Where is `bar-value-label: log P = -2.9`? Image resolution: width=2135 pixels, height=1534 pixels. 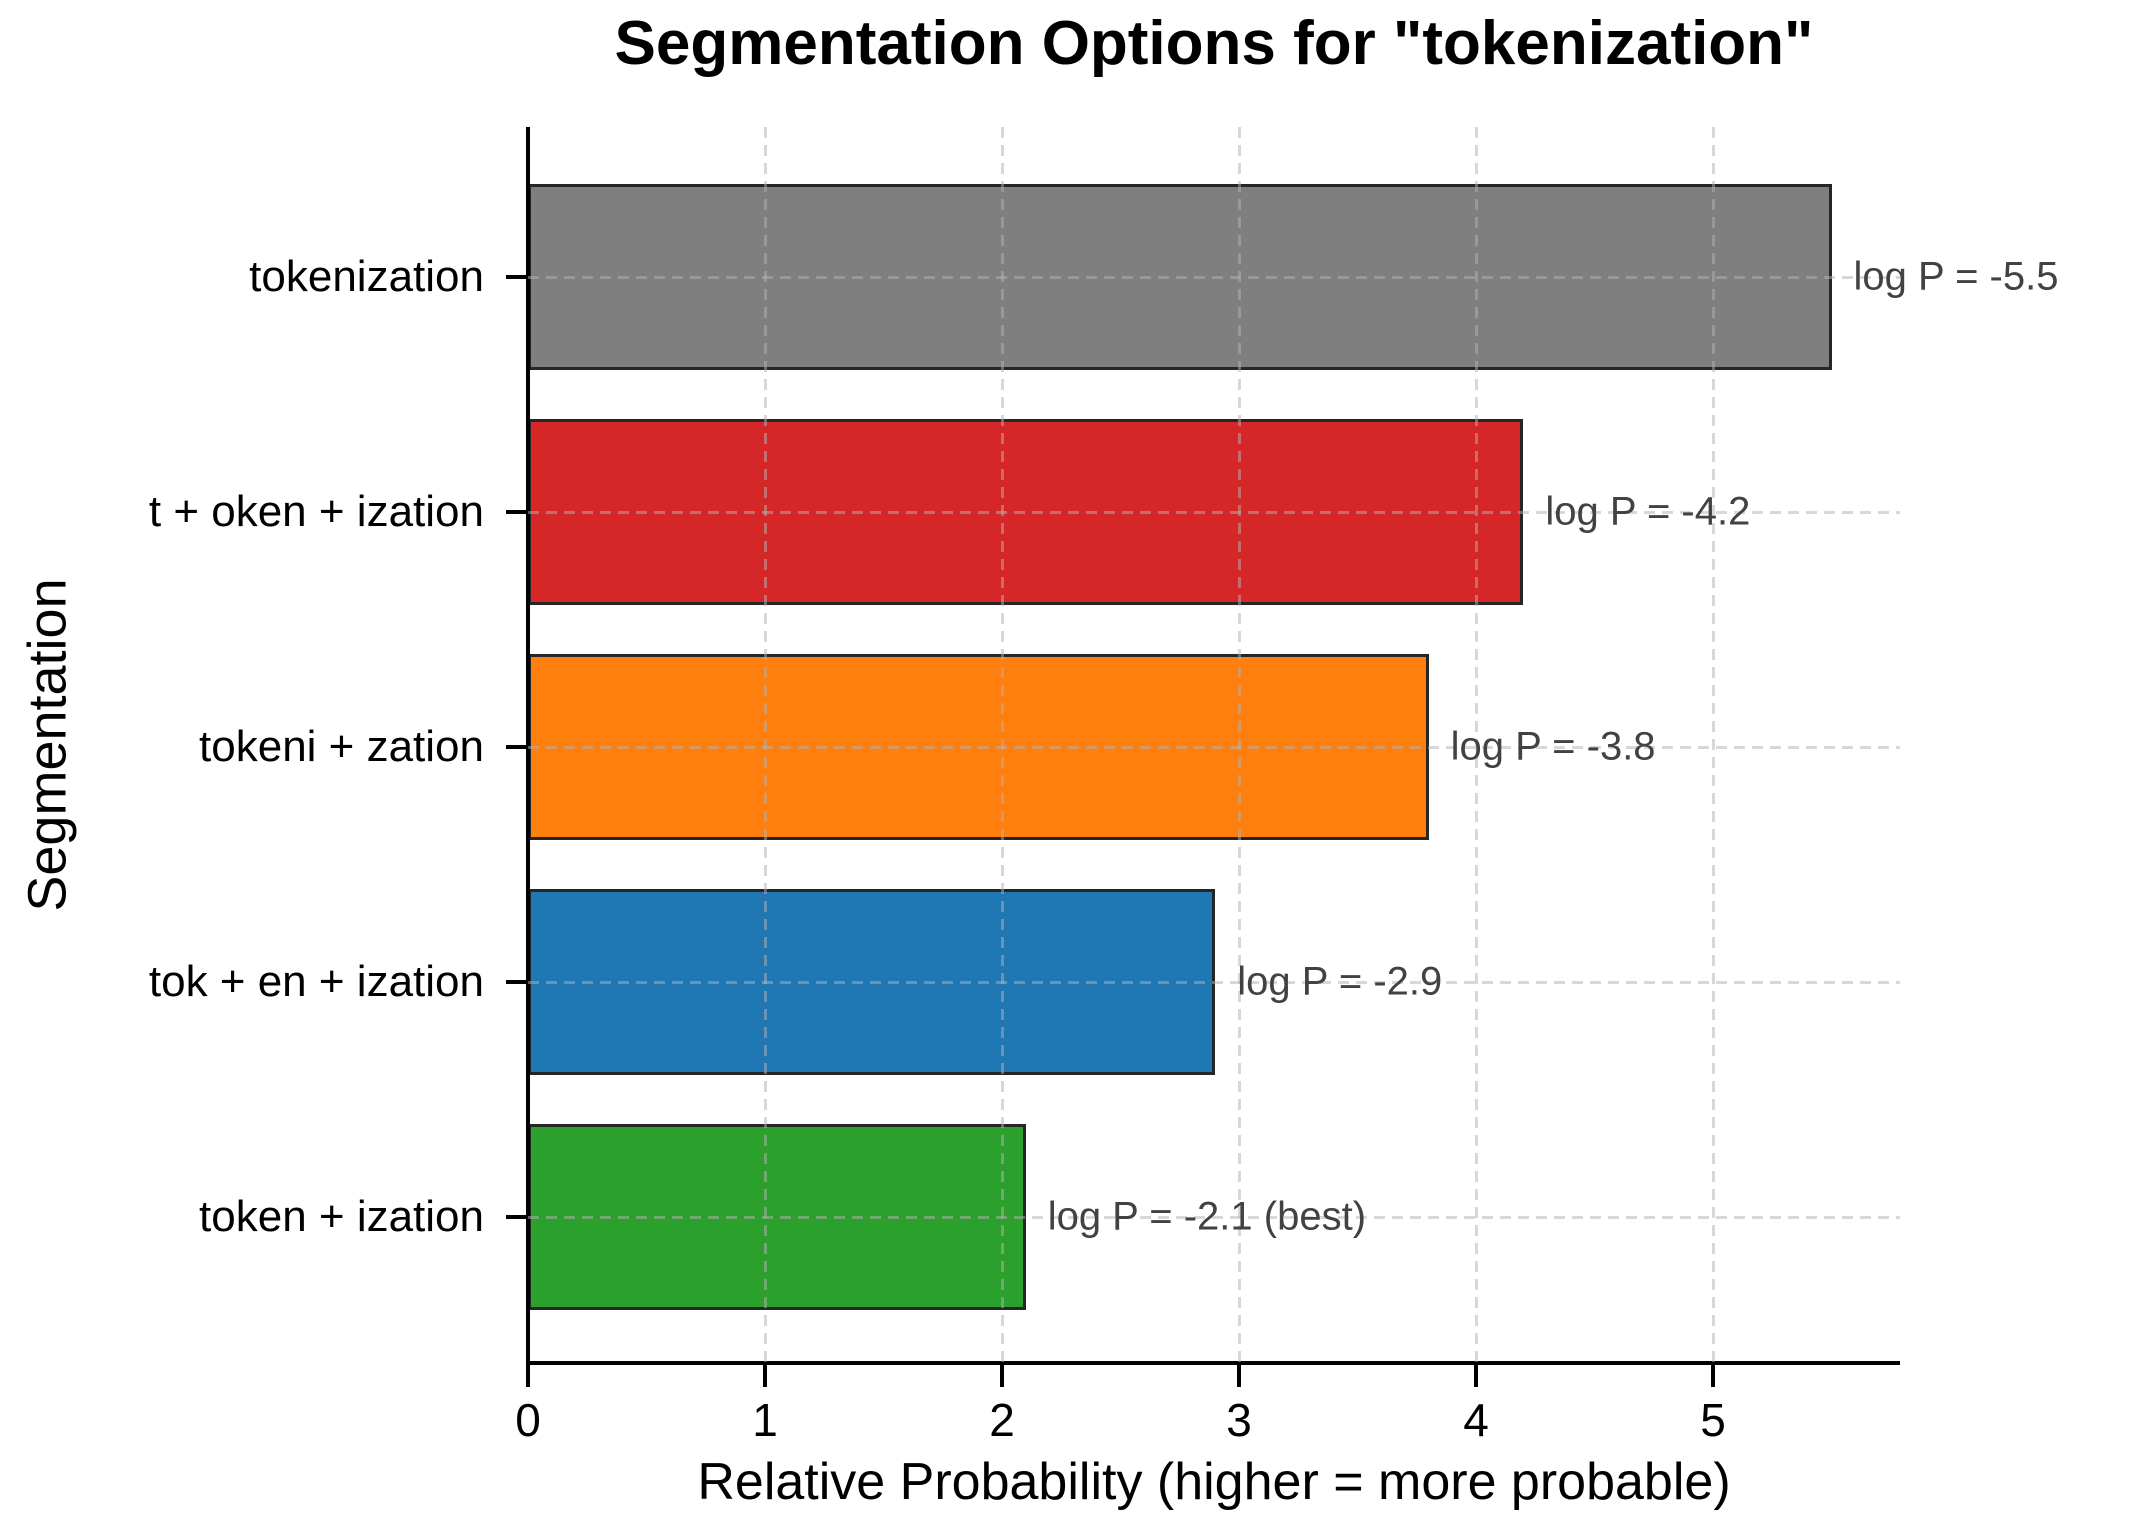
bar-value-label: log P = -2.9 is located at coordinates (1340, 981).